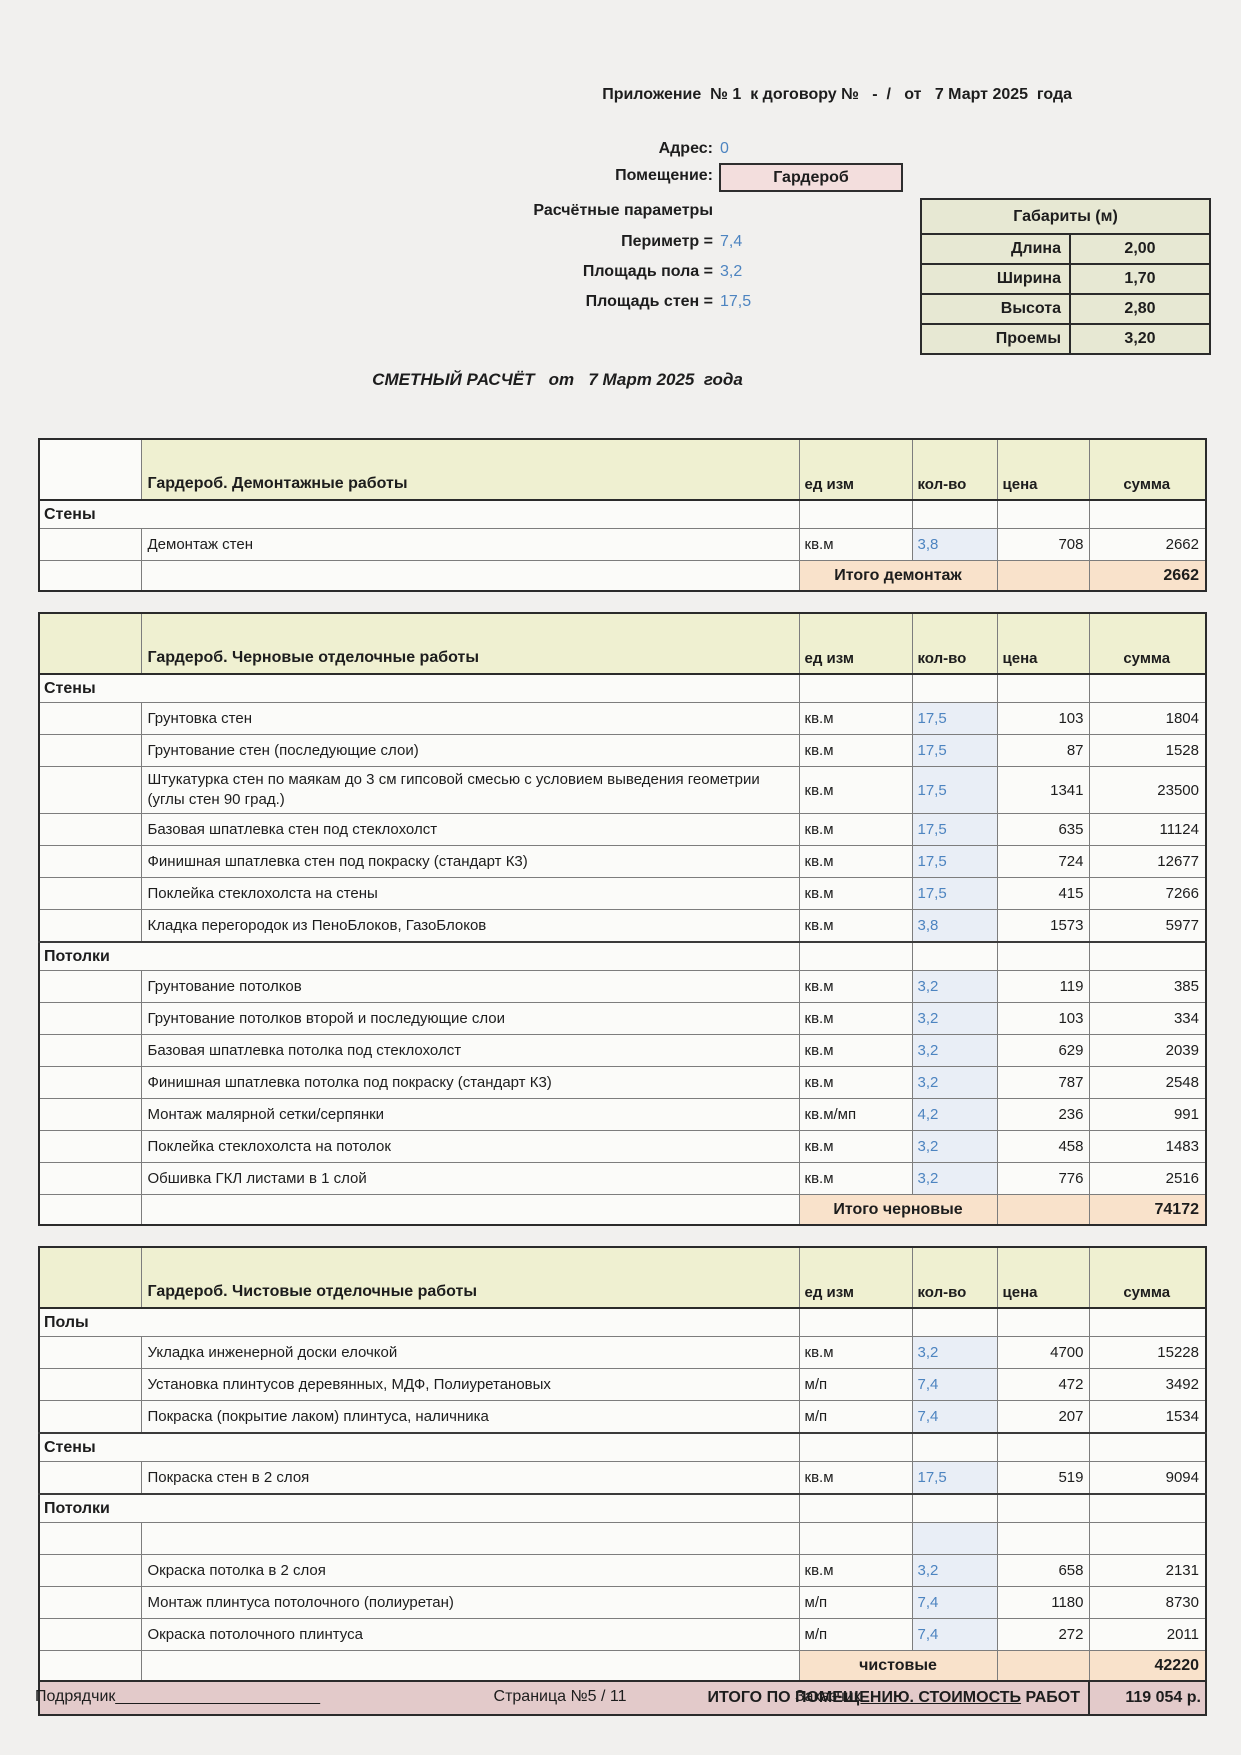 The height and width of the screenshot is (1755, 1241). What do you see at coordinates (470, 1277) in the screenshot?
I see `section-title: Гардероб. Чистовые отделочные работы` at bounding box center [470, 1277].